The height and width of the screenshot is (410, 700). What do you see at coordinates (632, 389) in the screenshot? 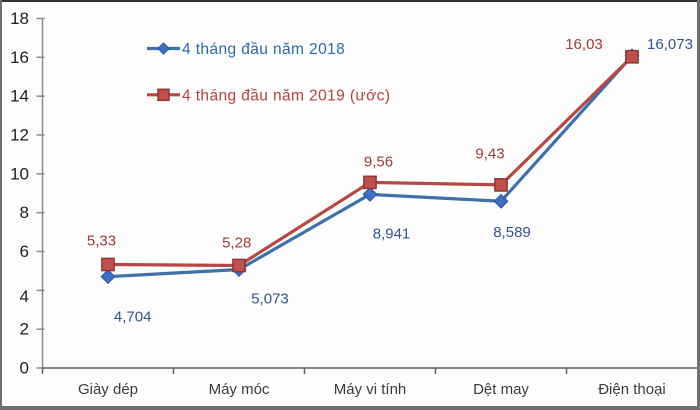
I see `svg-text: Điện thoại` at bounding box center [632, 389].